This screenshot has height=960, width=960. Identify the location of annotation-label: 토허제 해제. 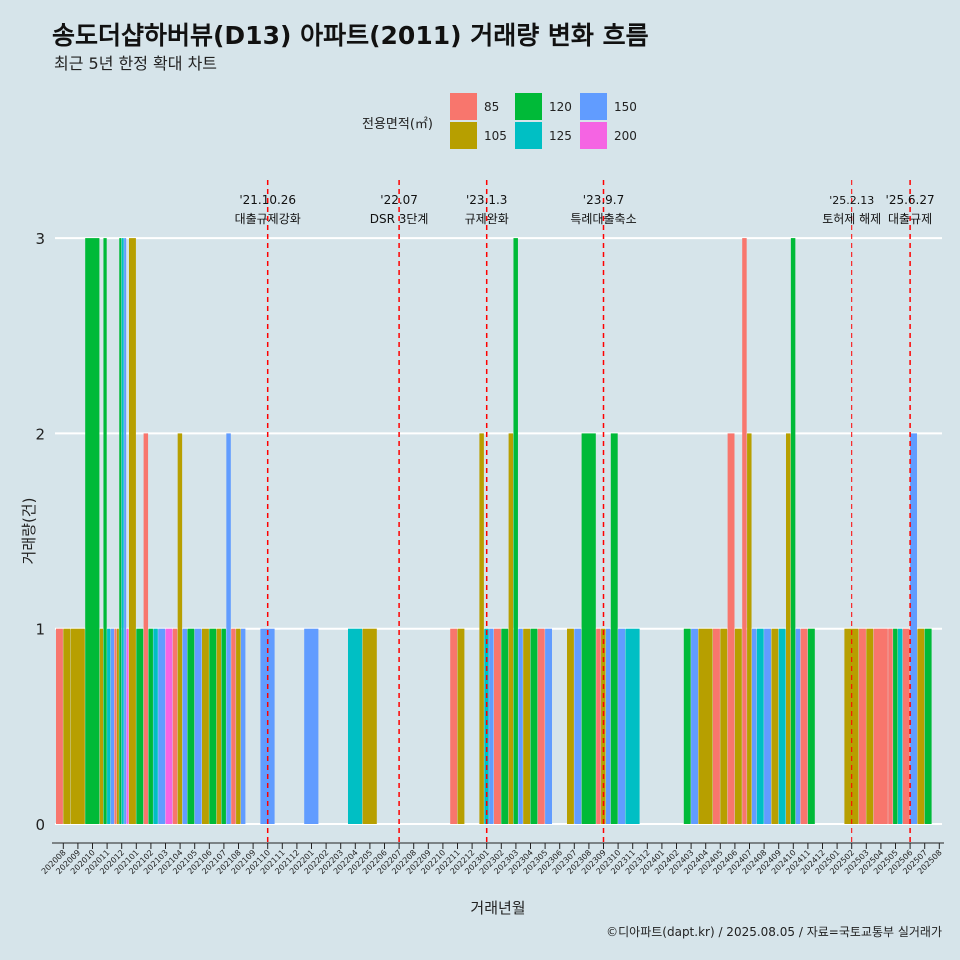
(851, 219).